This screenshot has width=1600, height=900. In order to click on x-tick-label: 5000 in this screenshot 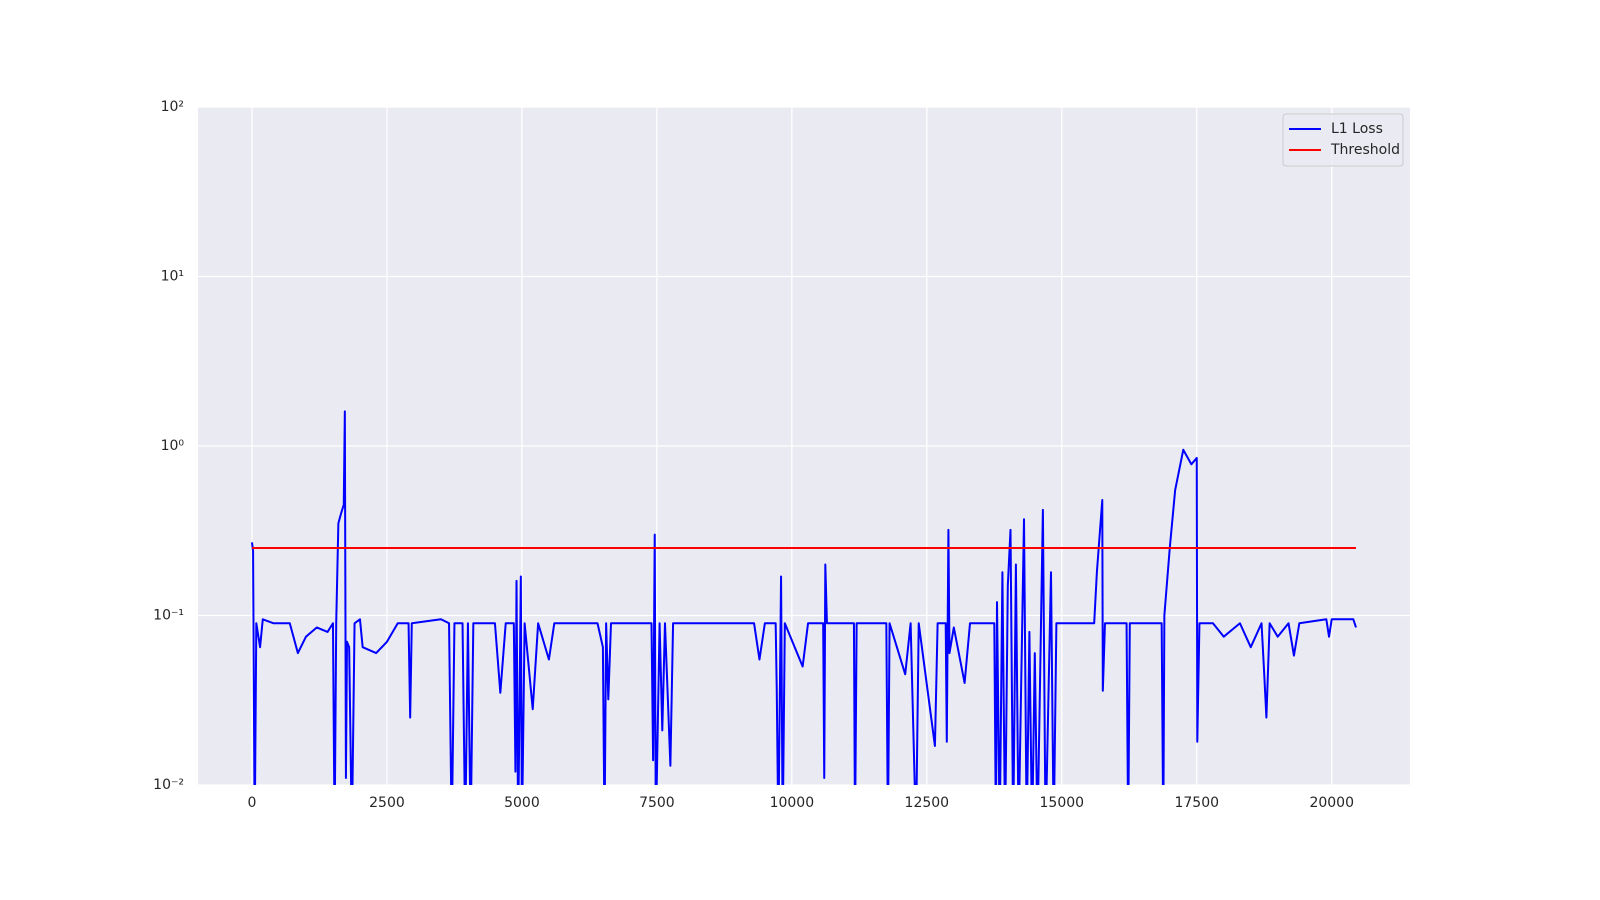, I will do `click(522, 803)`.